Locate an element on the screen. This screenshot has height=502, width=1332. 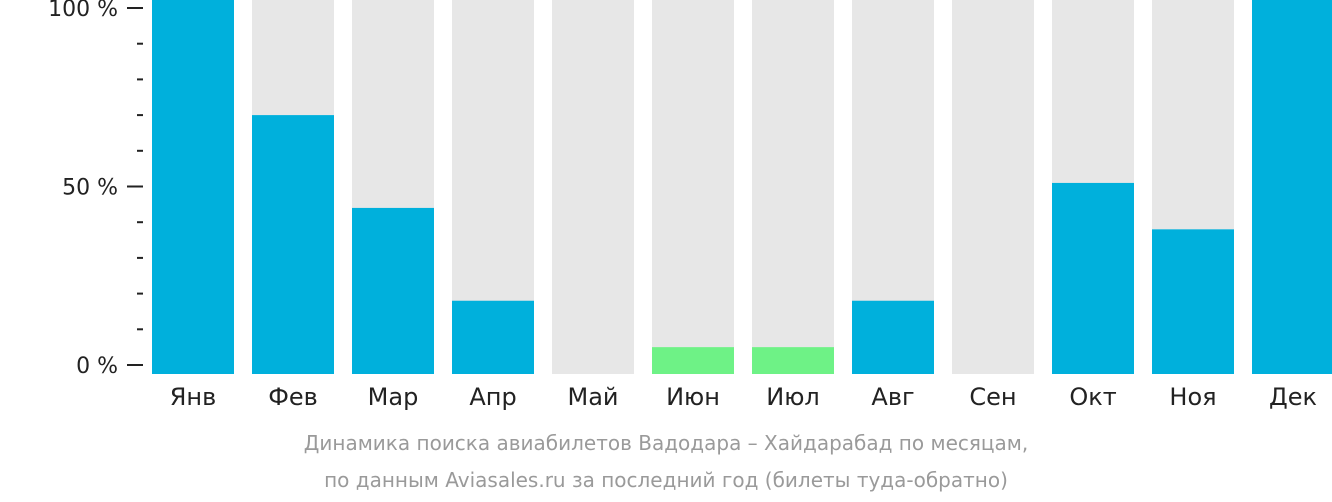
y-tick-label: 100 % is located at coordinates (83, 11).